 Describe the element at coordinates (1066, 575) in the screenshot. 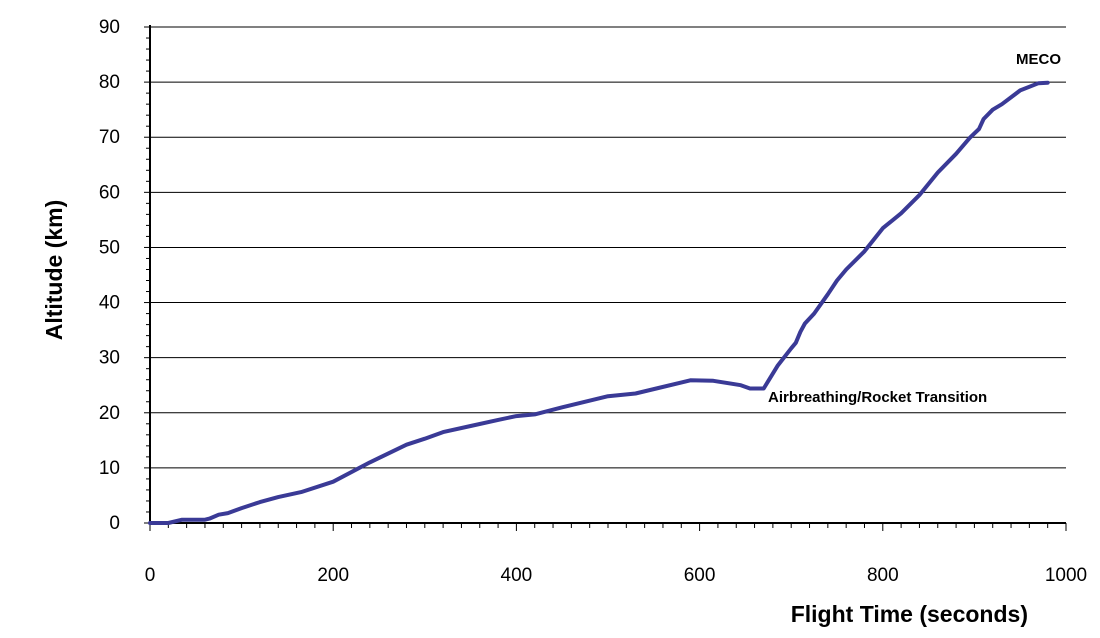

I see `x-tick-label-1000: 1000` at that location.